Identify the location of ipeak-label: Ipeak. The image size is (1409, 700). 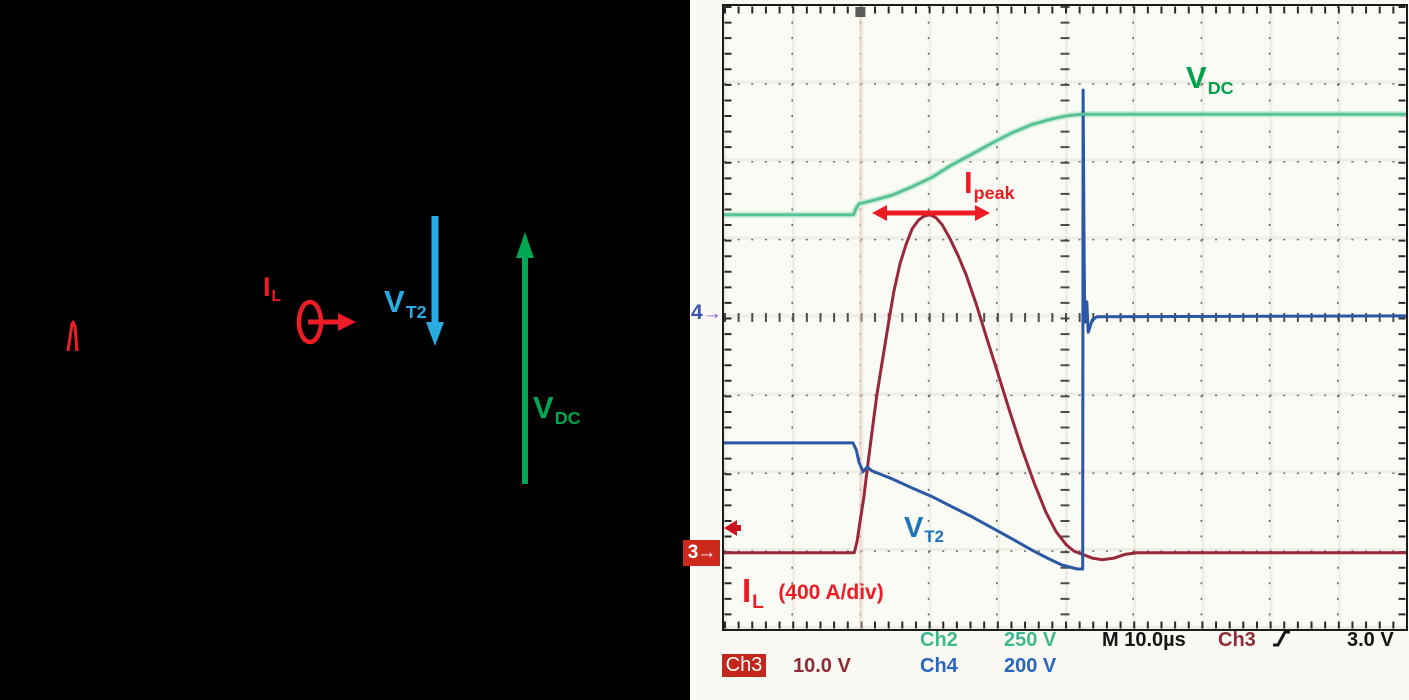
(989, 183).